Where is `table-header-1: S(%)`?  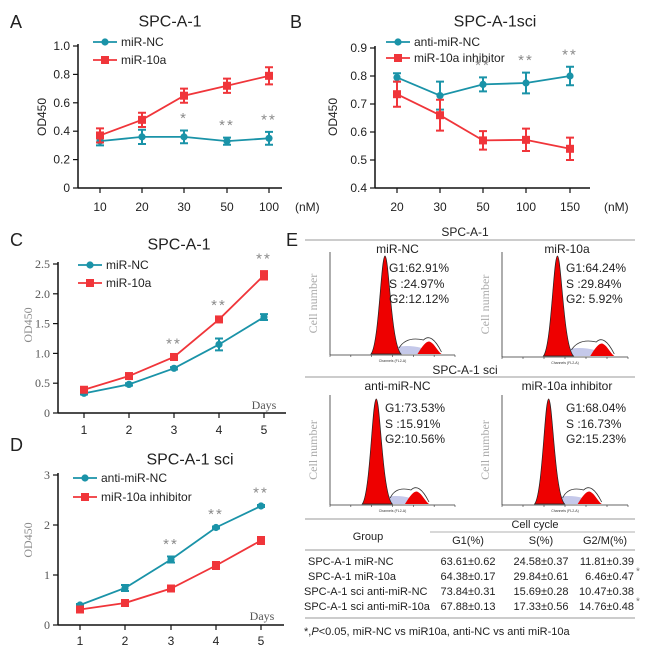
table-header-1: S(%) is located at coordinates (541, 541).